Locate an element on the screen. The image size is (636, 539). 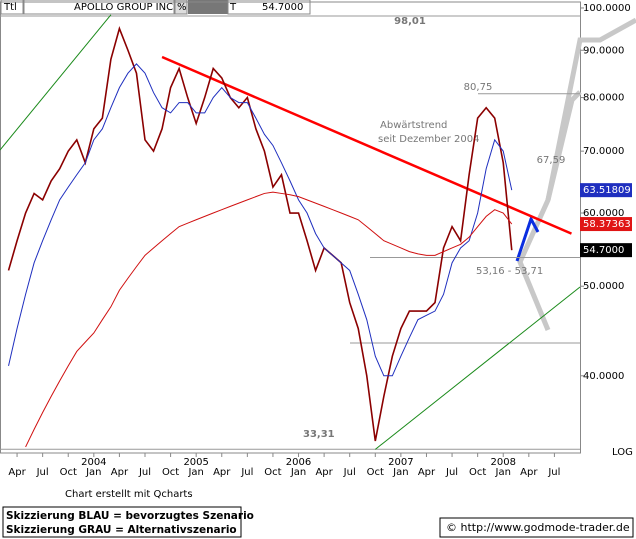
last-value-label: 63.51809 is located at coordinates (607, 190).